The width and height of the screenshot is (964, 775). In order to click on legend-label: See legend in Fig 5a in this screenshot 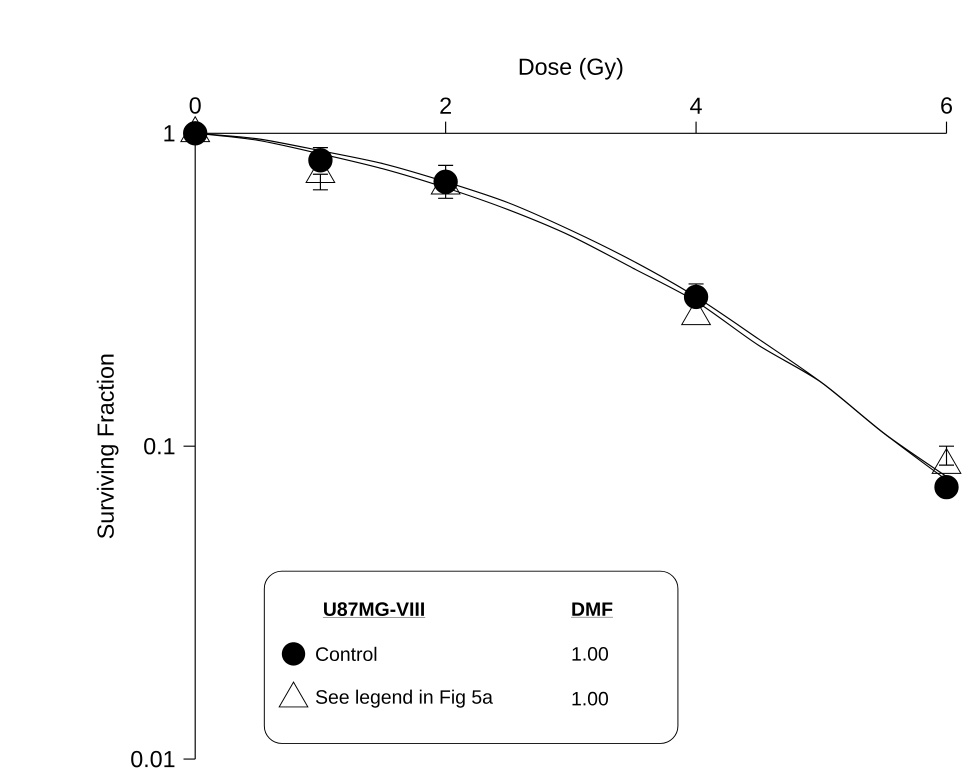, I will do `click(404, 699)`.